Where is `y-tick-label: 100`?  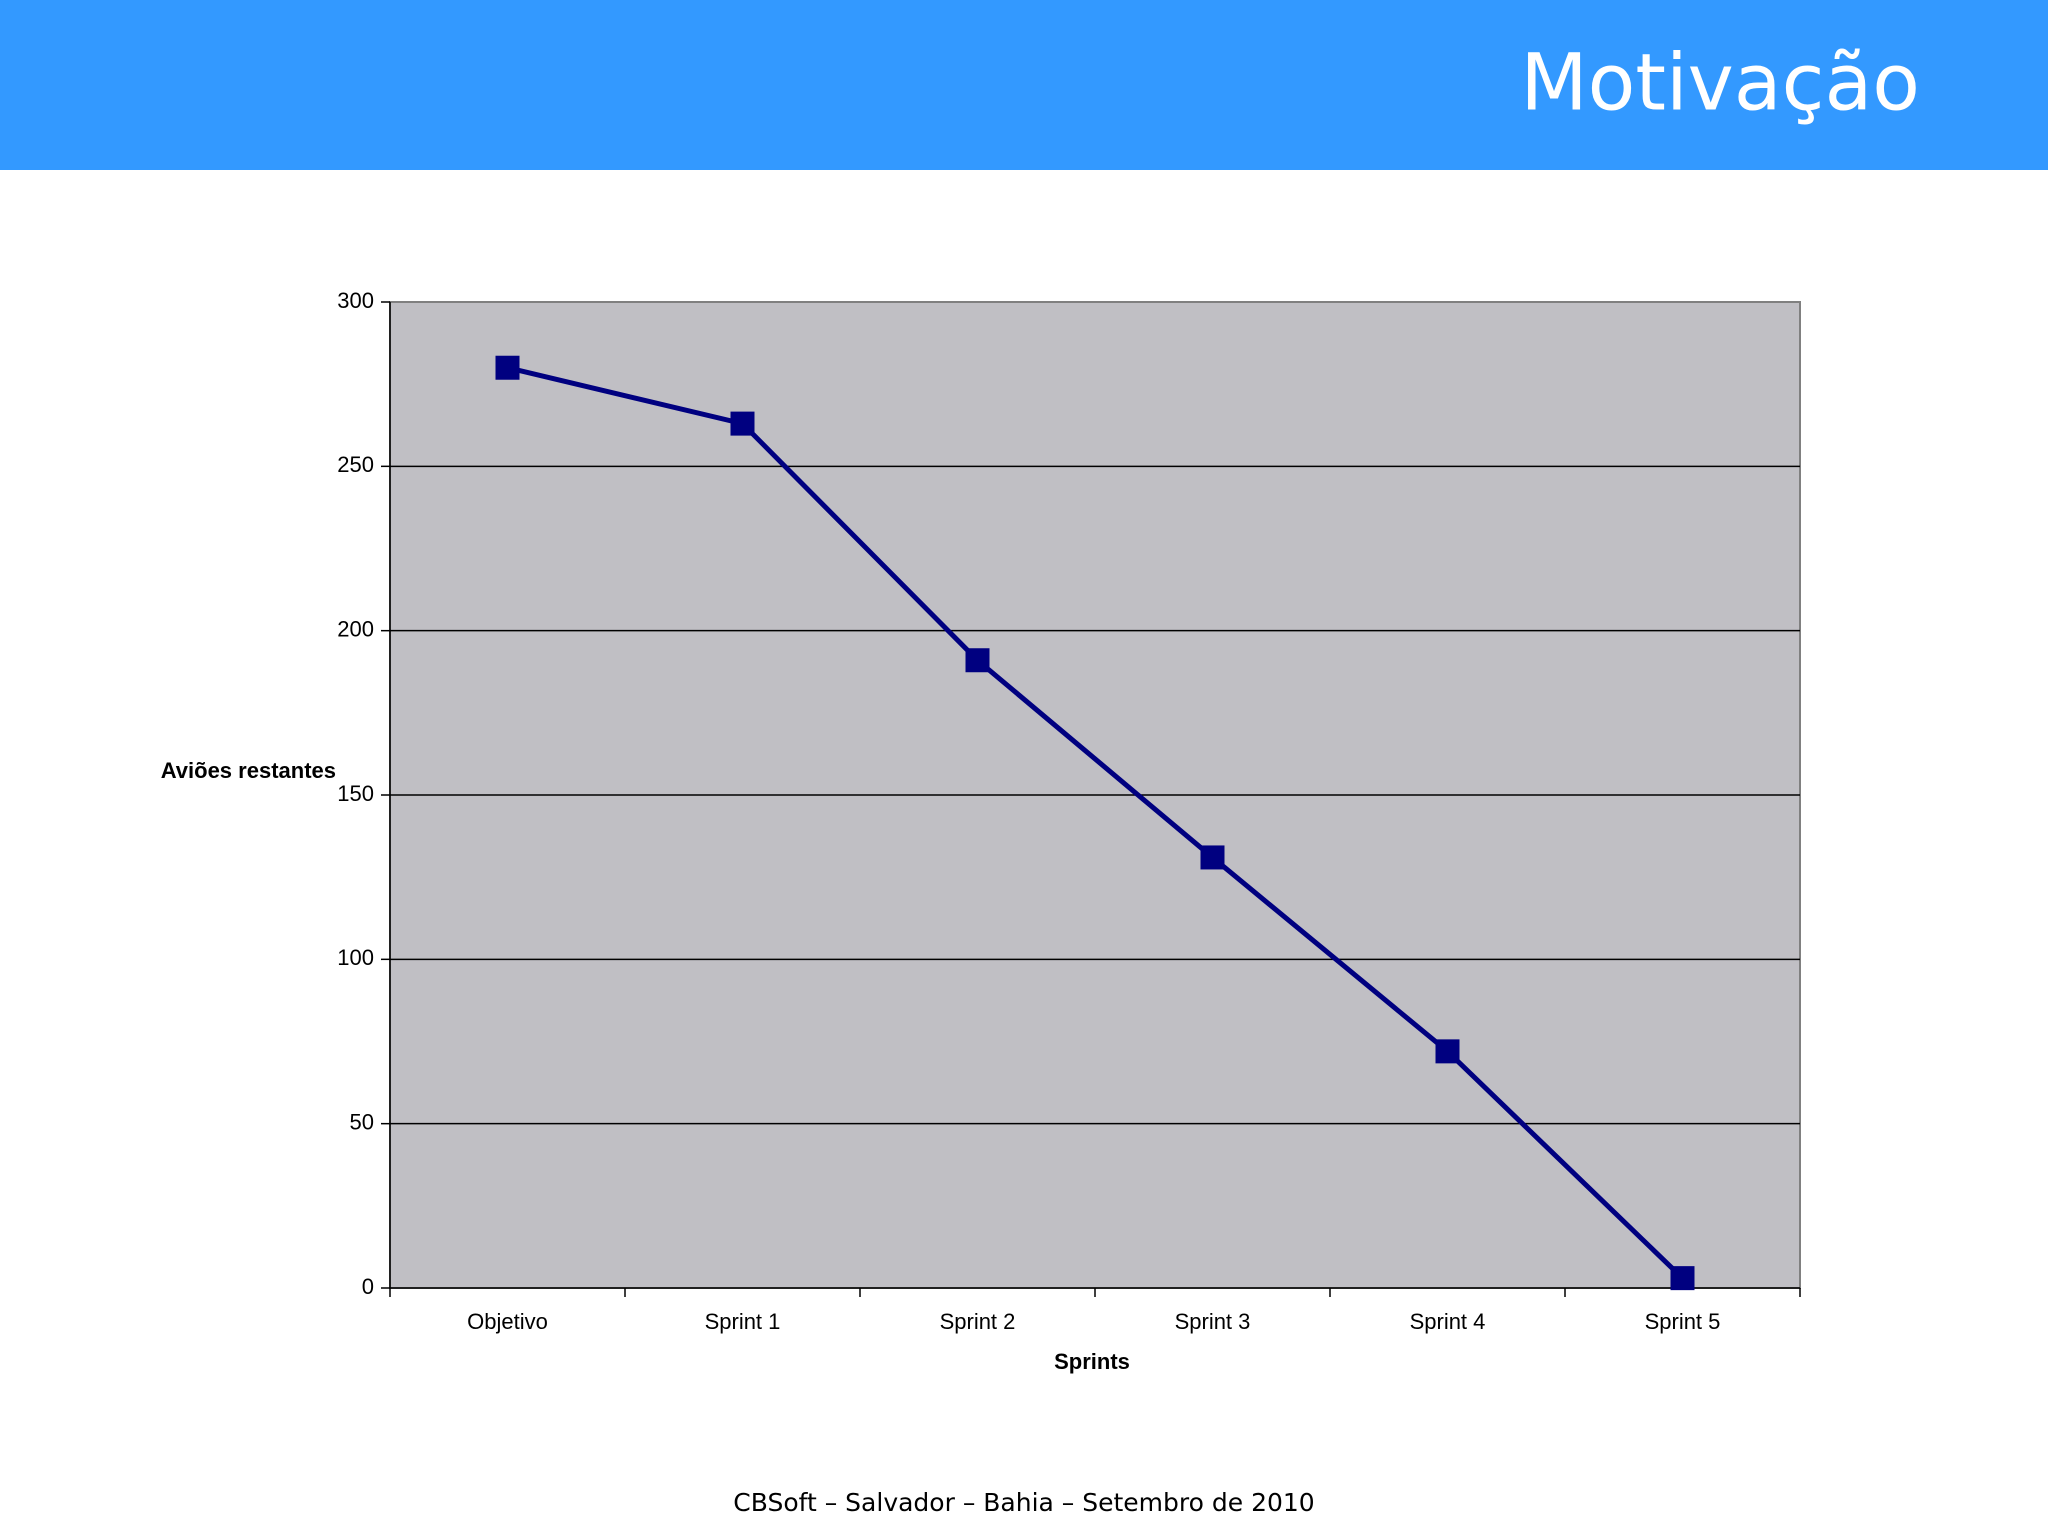 y-tick-label: 100 is located at coordinates (355, 957).